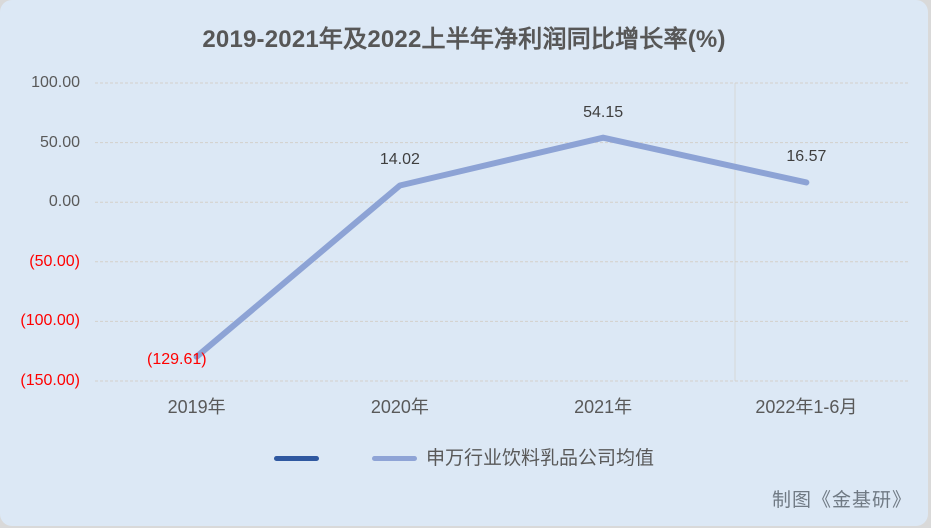 This screenshot has height=528, width=931. Describe the element at coordinates (196, 407) in the screenshot. I see `x-axis-label: 2019年` at that location.